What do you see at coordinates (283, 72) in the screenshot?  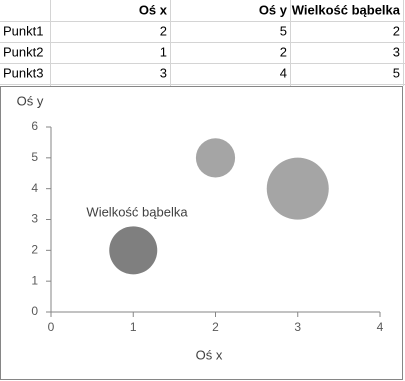 I see `cell: 4` at bounding box center [283, 72].